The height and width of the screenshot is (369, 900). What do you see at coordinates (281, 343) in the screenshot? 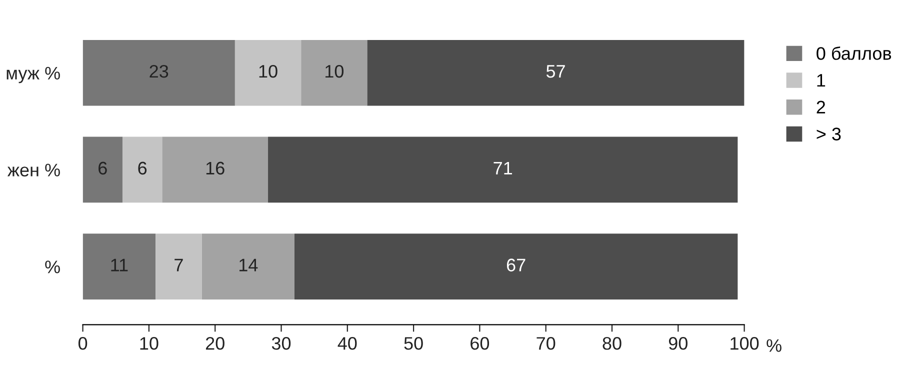
I see `x-tick-label: 30` at bounding box center [281, 343].